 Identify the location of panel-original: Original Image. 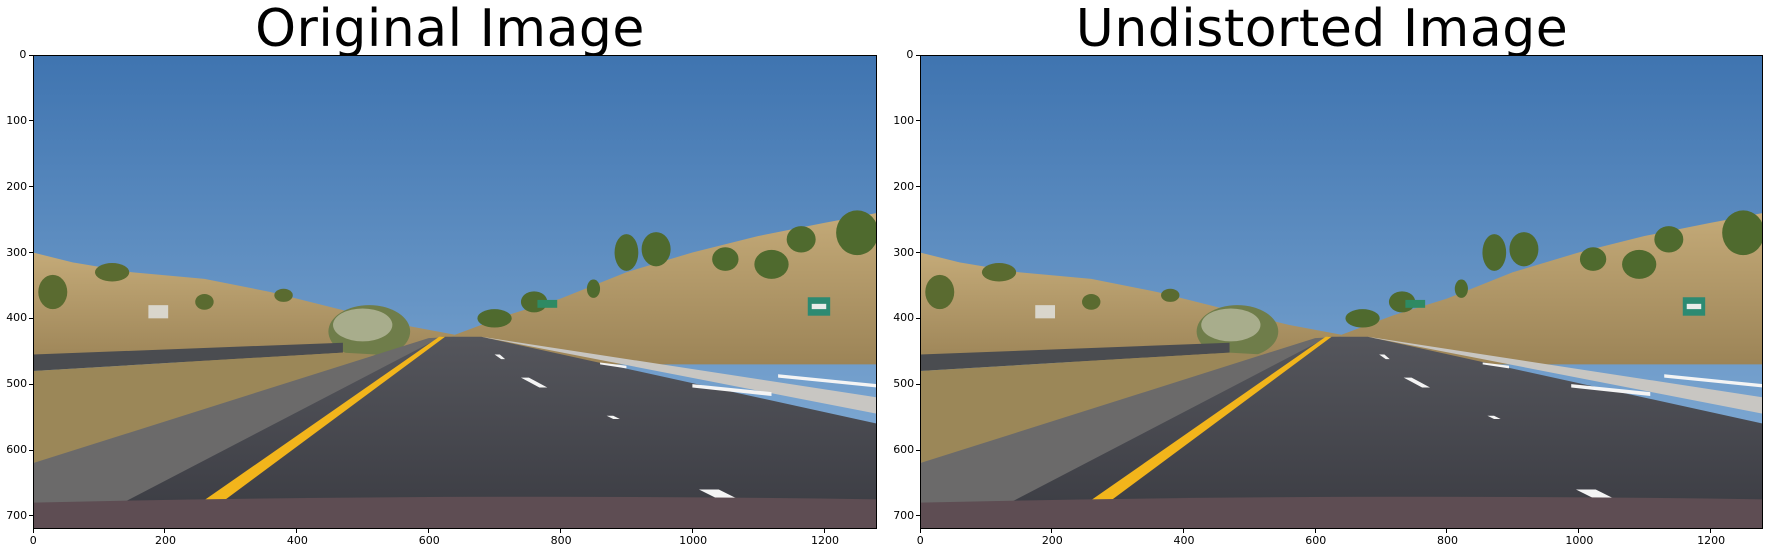
(449, 29).